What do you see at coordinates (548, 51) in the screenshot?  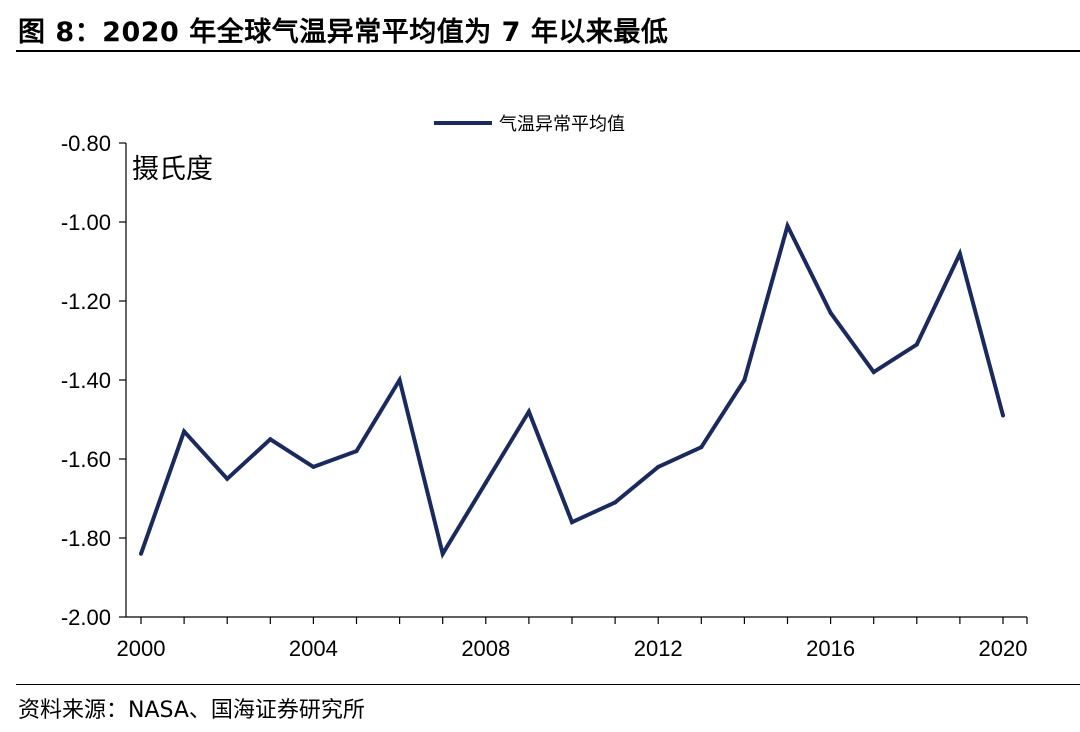 I see `title-divider` at bounding box center [548, 51].